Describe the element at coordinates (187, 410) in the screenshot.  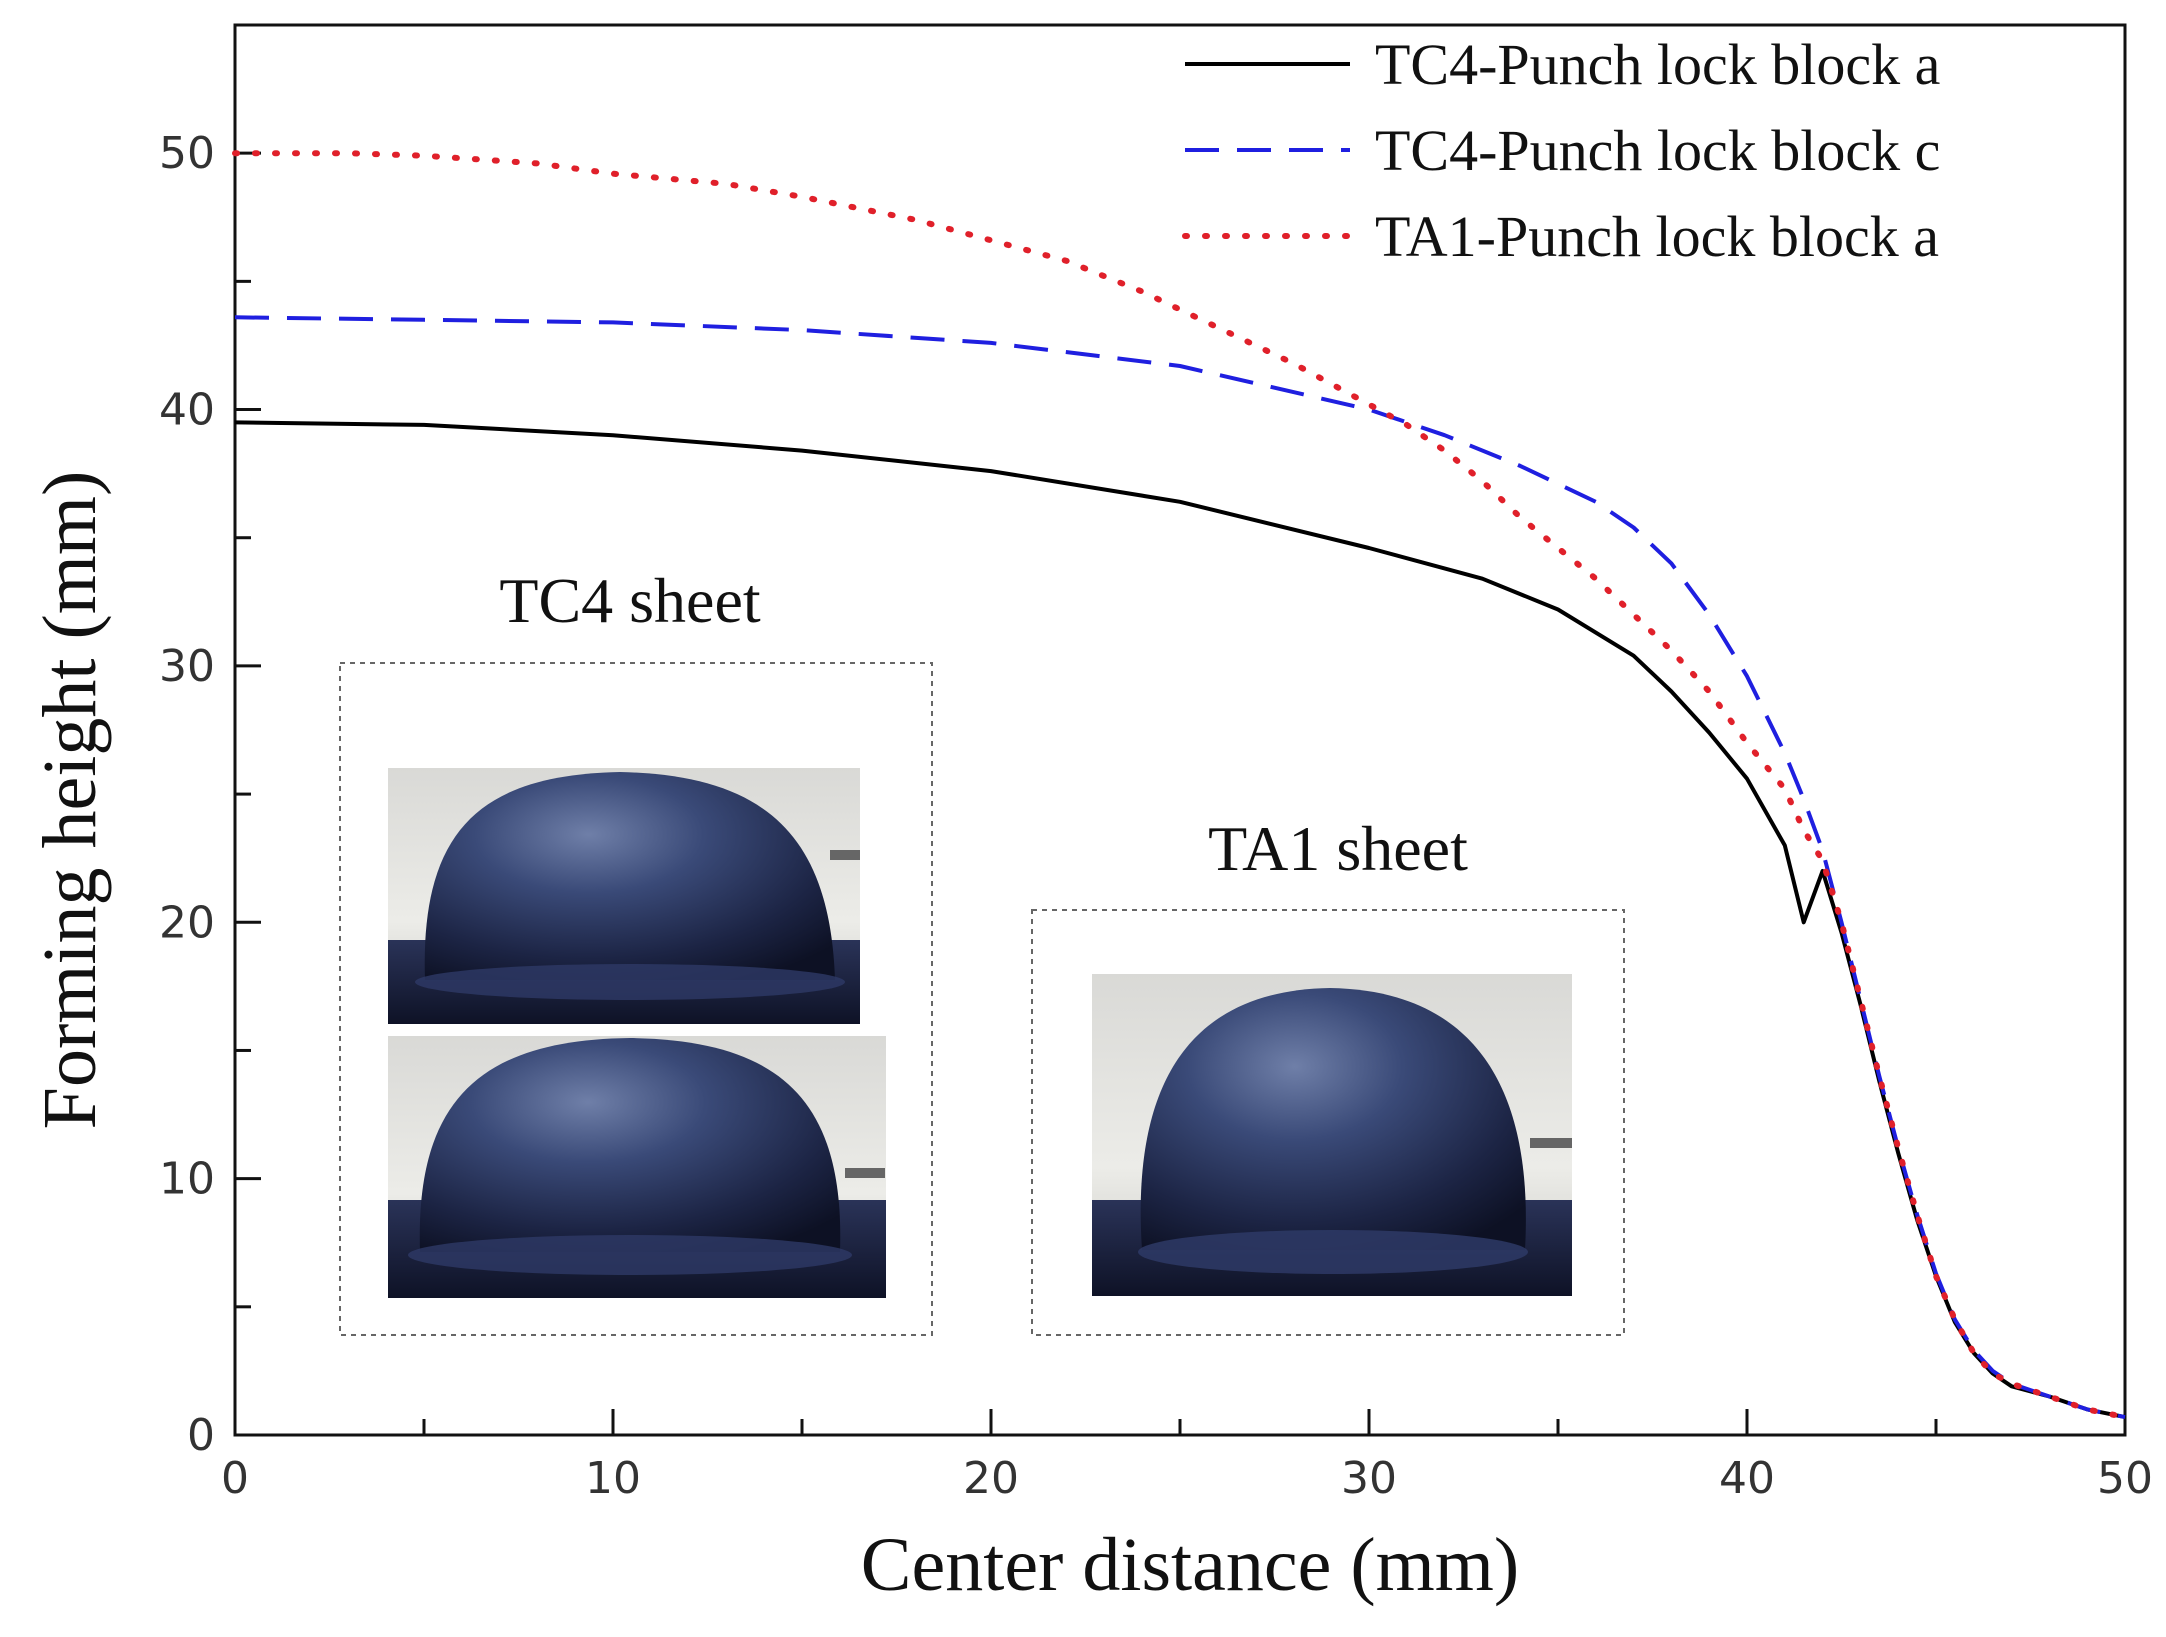
I see `y-tick-label: 40` at that location.